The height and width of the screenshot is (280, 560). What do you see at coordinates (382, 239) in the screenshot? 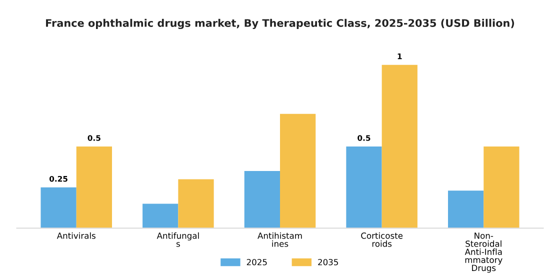
I see `x-tick-label: Corticoste roids` at bounding box center [382, 239].